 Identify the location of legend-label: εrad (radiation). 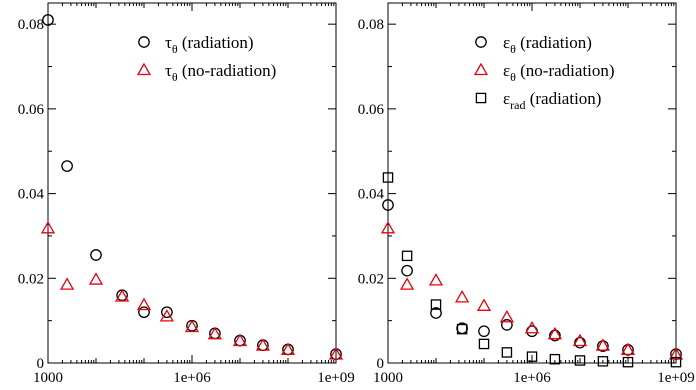
(552, 100).